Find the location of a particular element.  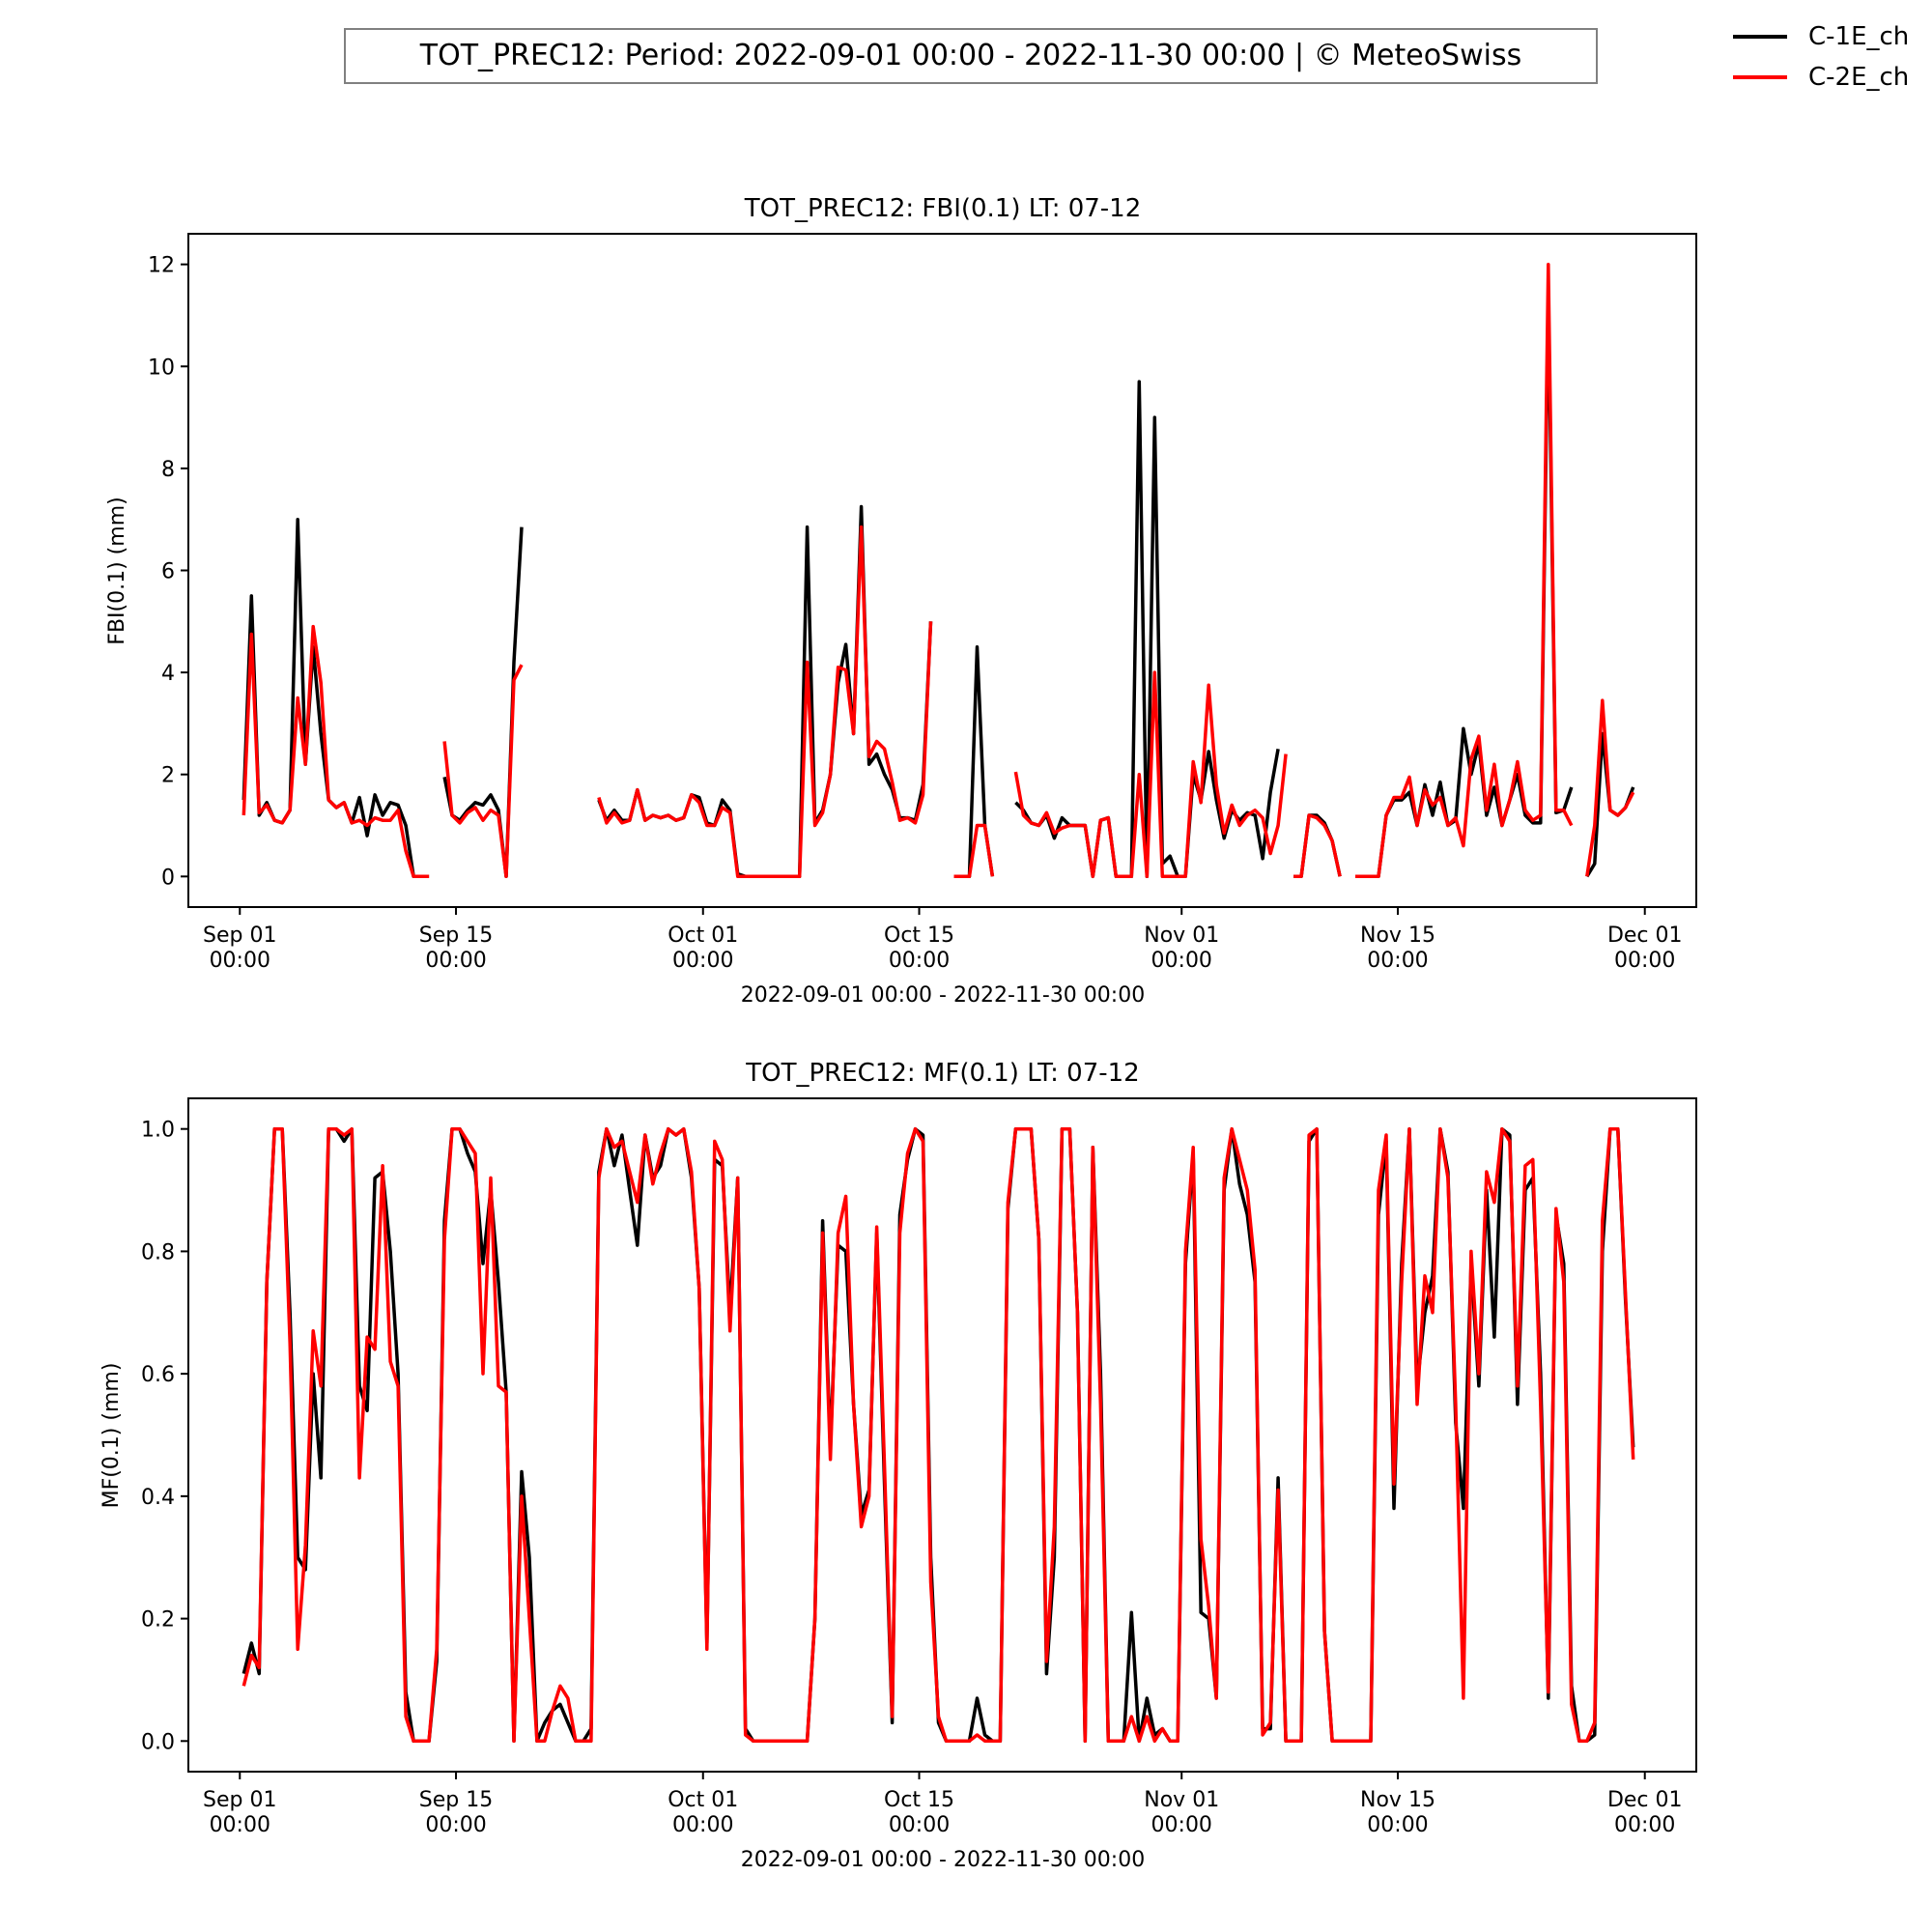

mf-x-tick-label: Nov 15 is located at coordinates (1397, 1800).